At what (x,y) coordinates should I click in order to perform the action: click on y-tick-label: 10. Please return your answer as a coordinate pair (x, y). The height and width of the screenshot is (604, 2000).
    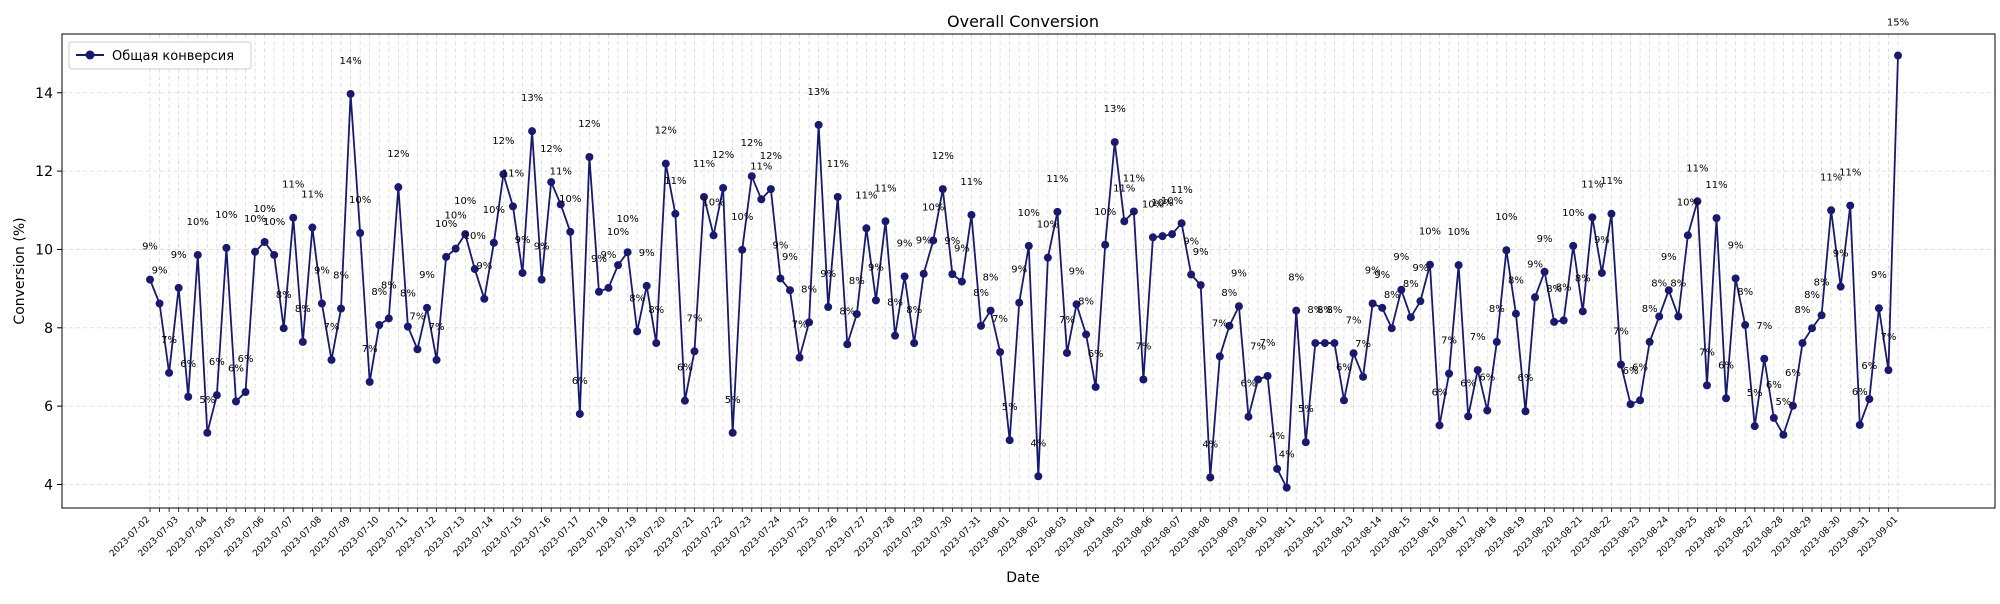
    Looking at the image, I should click on (44, 250).